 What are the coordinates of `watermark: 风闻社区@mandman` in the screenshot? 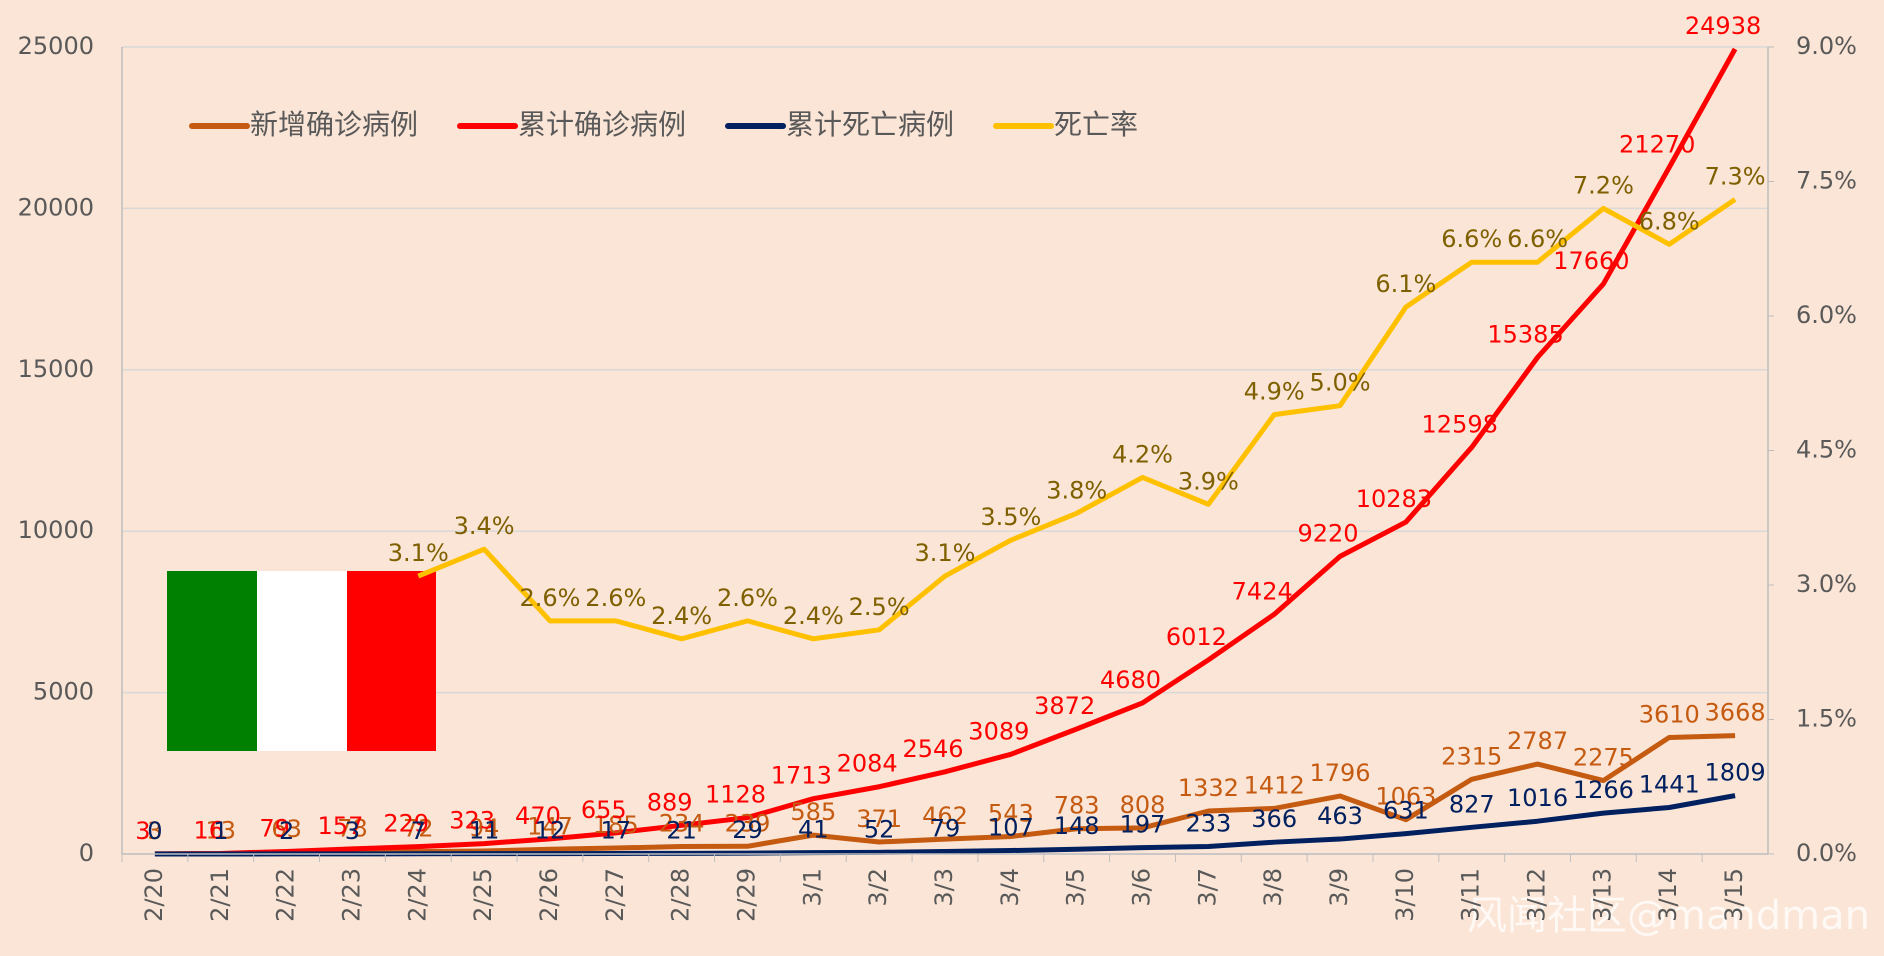 It's located at (1668, 916).